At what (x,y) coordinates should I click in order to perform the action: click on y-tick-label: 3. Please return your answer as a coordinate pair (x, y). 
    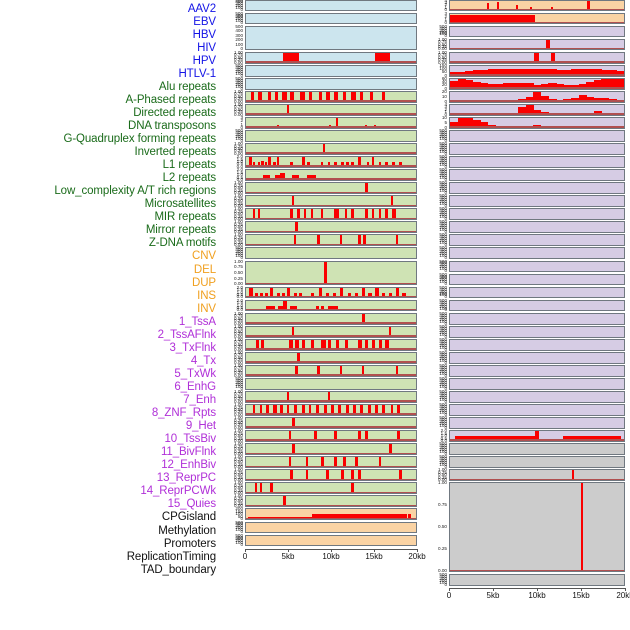
    Looking at the image, I should click on (241, 117).